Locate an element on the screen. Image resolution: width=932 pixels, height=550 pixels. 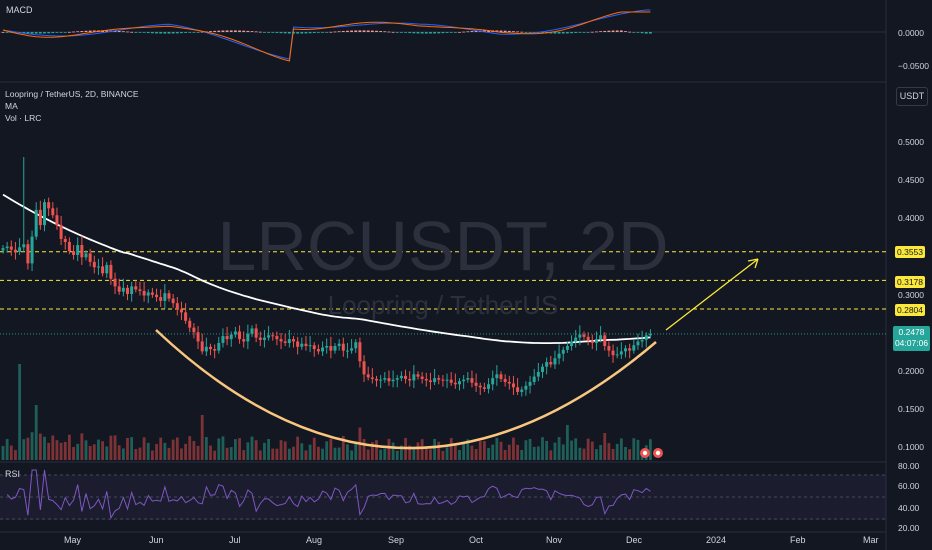
currency-button: USDT is located at coordinates (912, 96).